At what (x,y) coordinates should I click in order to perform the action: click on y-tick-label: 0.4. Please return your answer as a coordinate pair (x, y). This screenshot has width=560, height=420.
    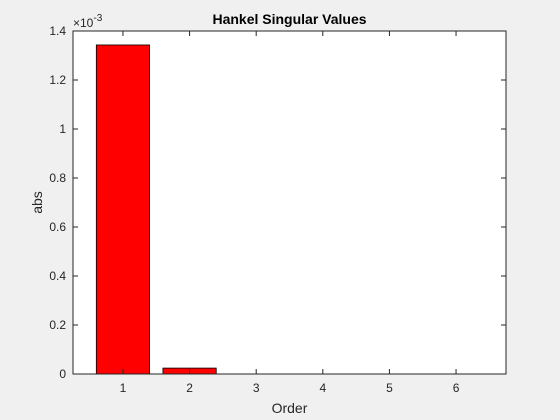
    Looking at the image, I should click on (57, 276).